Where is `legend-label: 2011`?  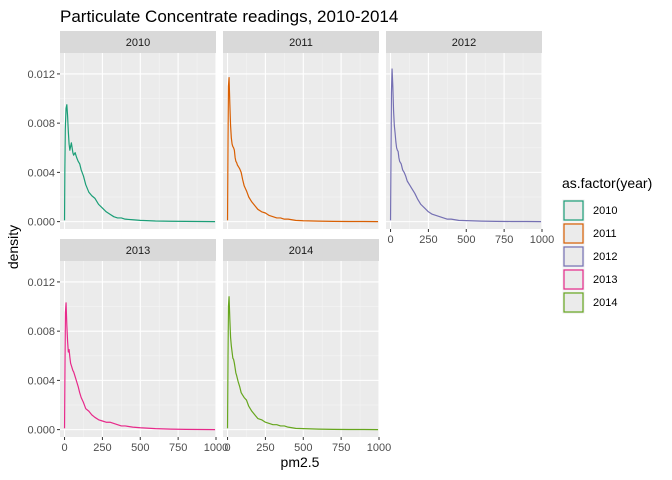 legend-label: 2011 is located at coordinates (605, 234).